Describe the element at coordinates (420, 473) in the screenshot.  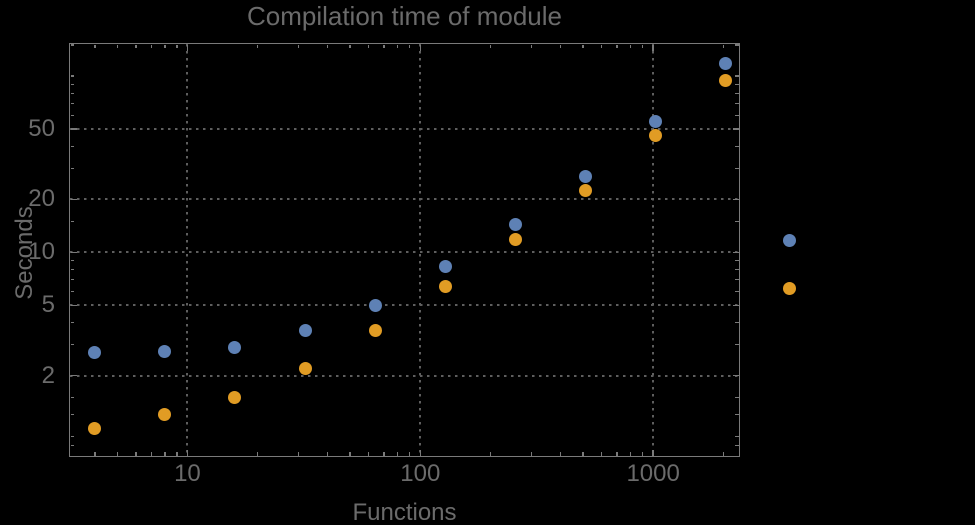
I see `x-tick-label: 100` at that location.